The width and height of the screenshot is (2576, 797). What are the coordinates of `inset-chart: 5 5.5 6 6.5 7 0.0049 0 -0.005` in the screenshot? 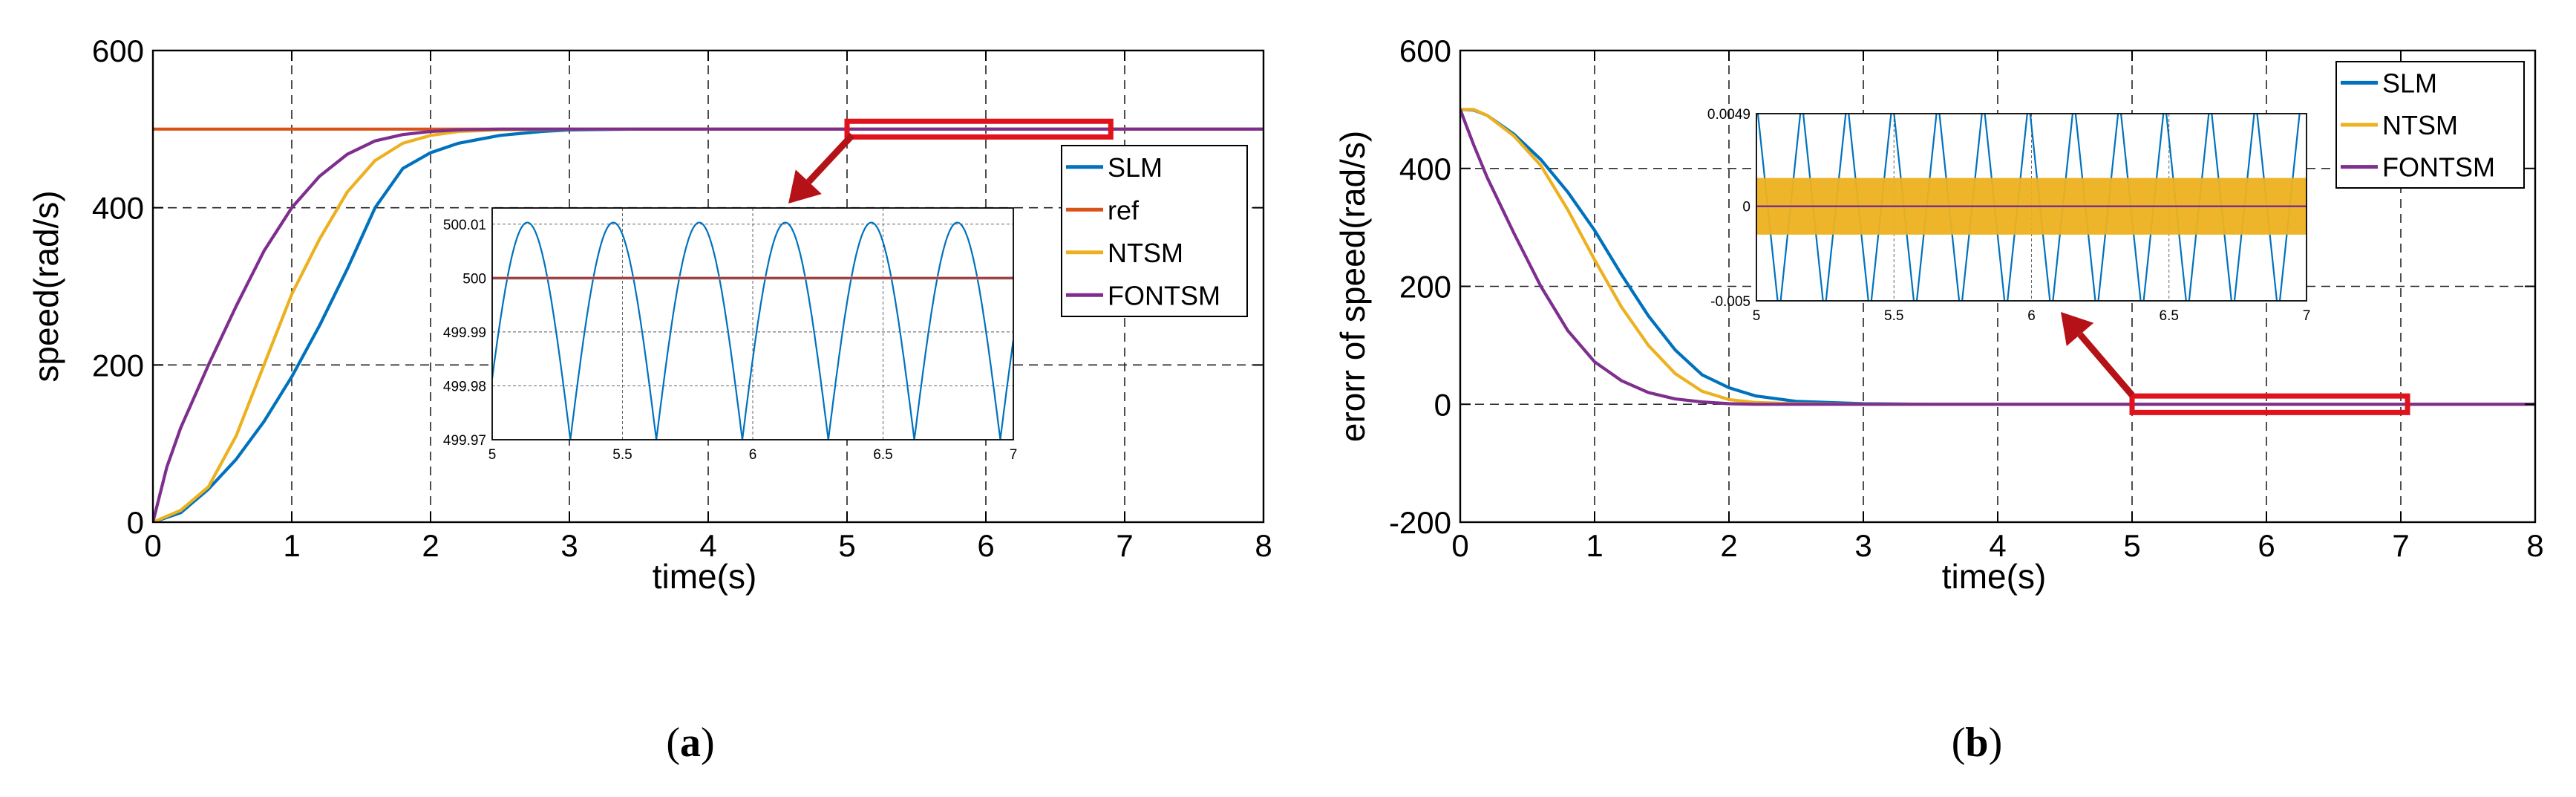 It's located at (2009, 215).